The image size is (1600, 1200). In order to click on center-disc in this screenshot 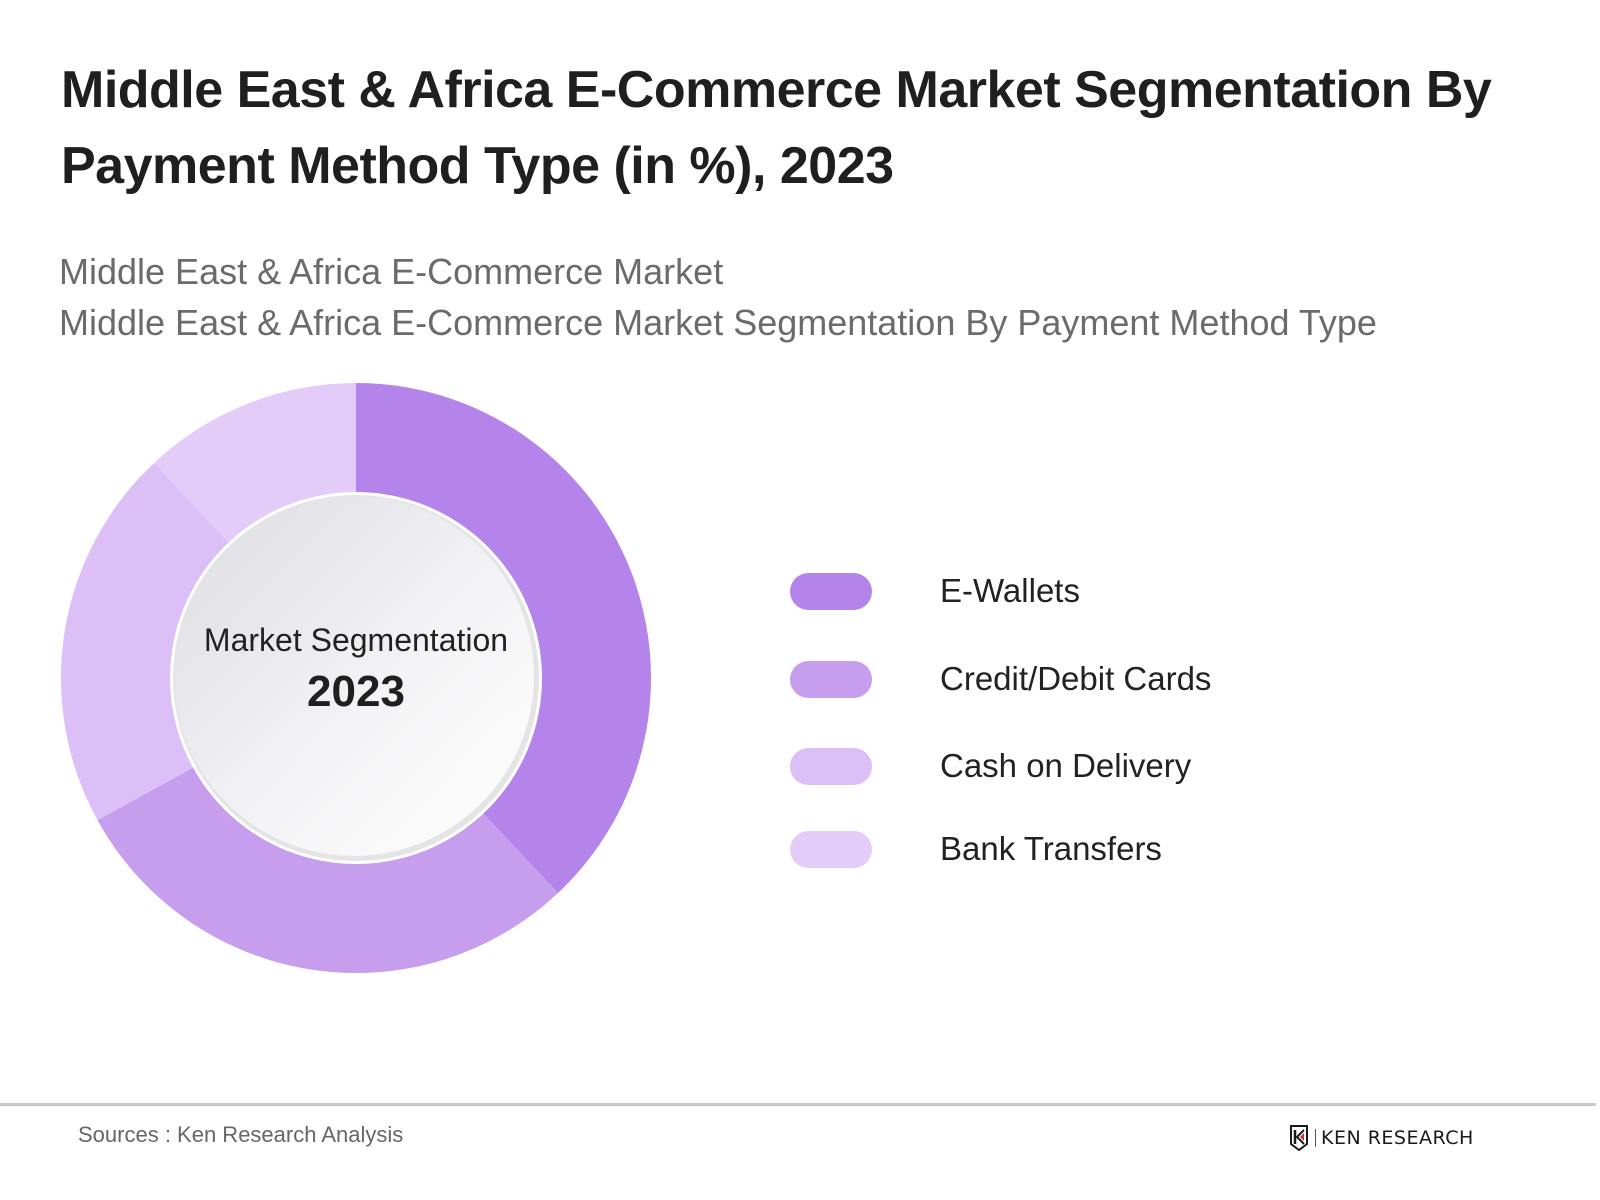, I will do `click(354, 676)`.